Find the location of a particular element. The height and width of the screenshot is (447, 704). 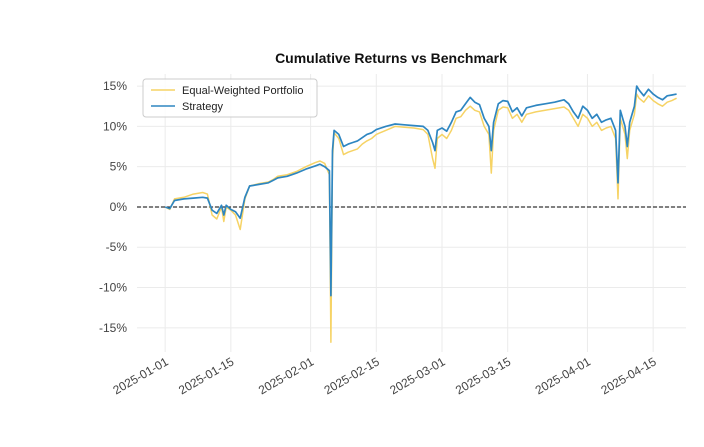

y-tick-label: 10% is located at coordinates (115, 126).